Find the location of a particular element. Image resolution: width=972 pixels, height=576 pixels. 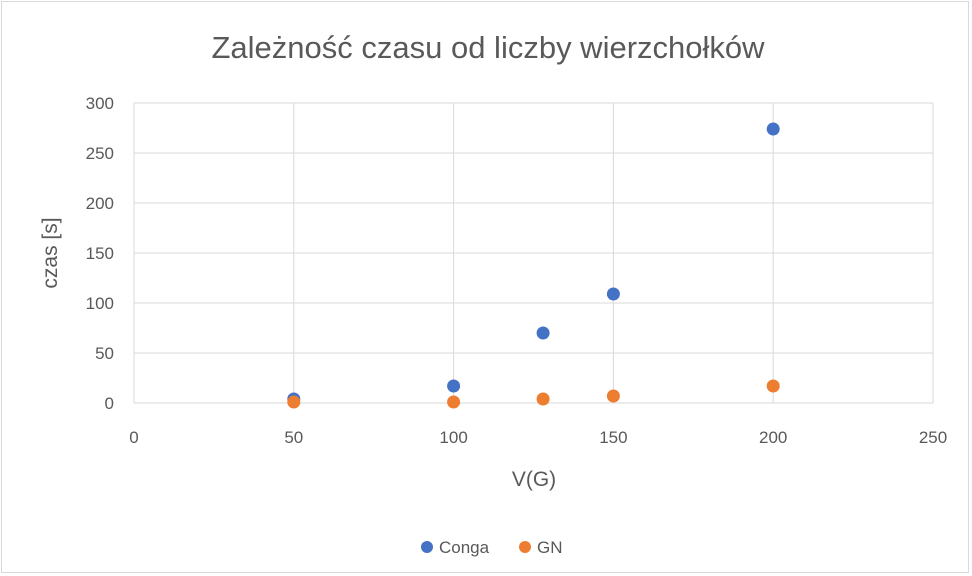

y-tick-label: 50 is located at coordinates (104, 353).